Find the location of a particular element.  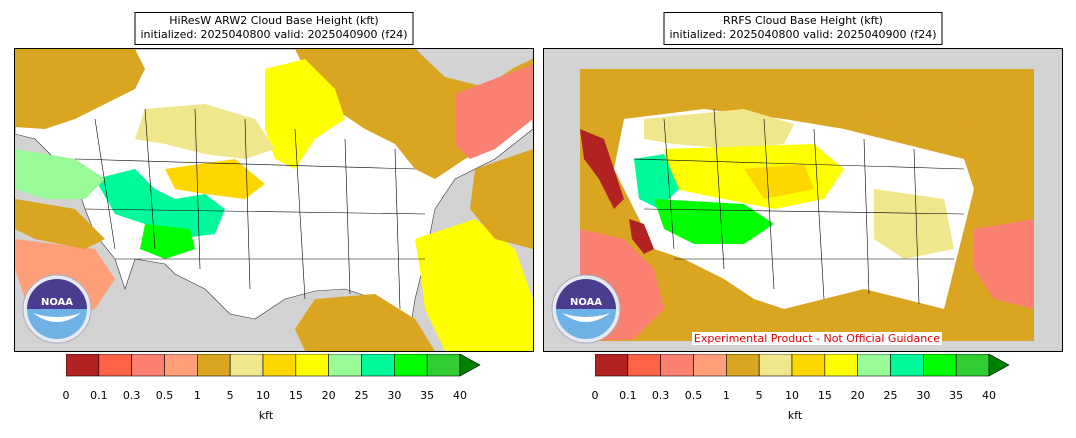

panel-title-line1: HiResW ARW2 Cloud Base Height (kft) is located at coordinates (274, 20).